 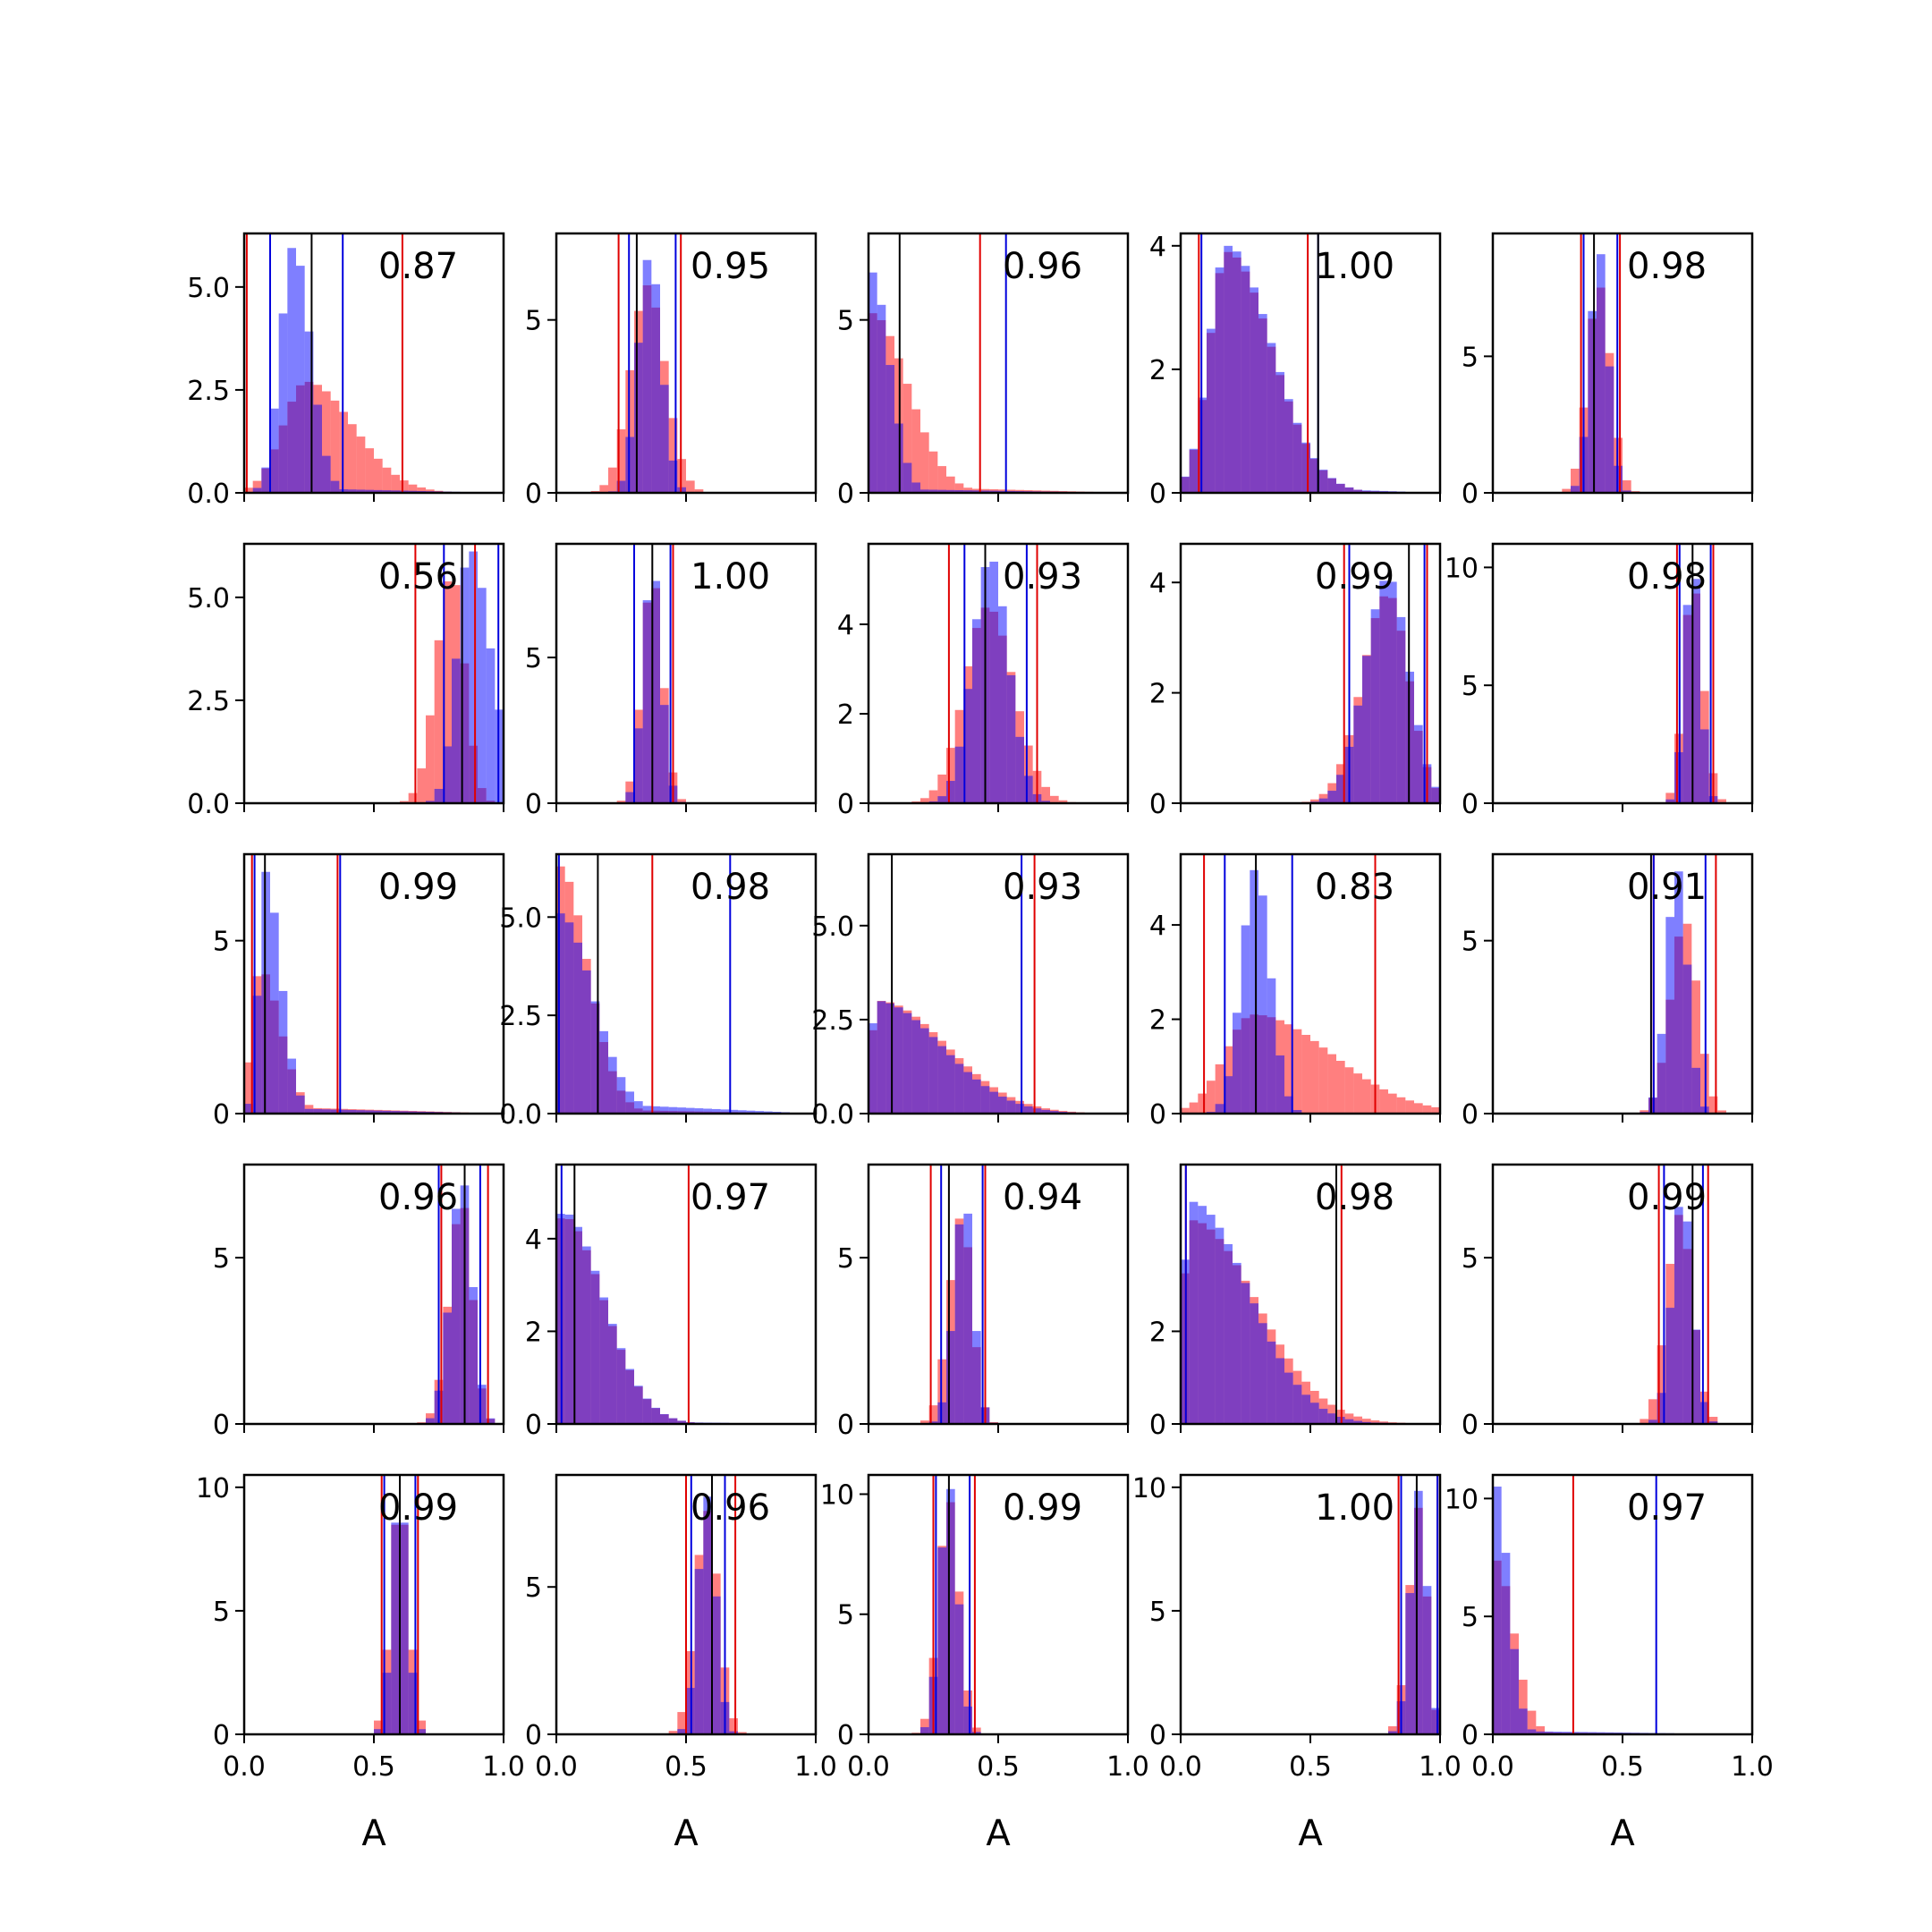 I want to click on histogram-panel-0-3: 0 2 4 1.00, so click(x=1295, y=371).